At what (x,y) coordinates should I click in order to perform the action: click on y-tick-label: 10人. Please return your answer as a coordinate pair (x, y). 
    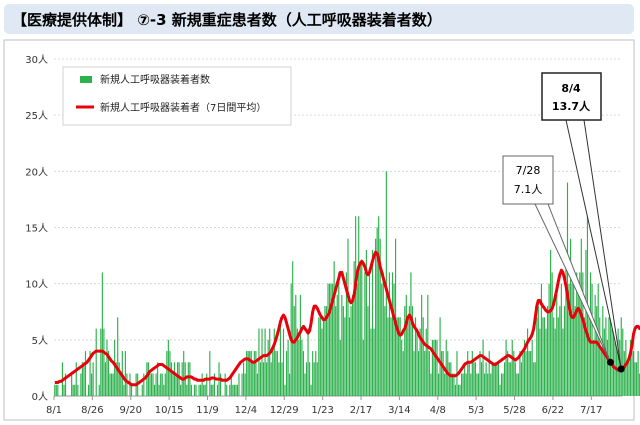
    Looking at the image, I should click on (36, 285).